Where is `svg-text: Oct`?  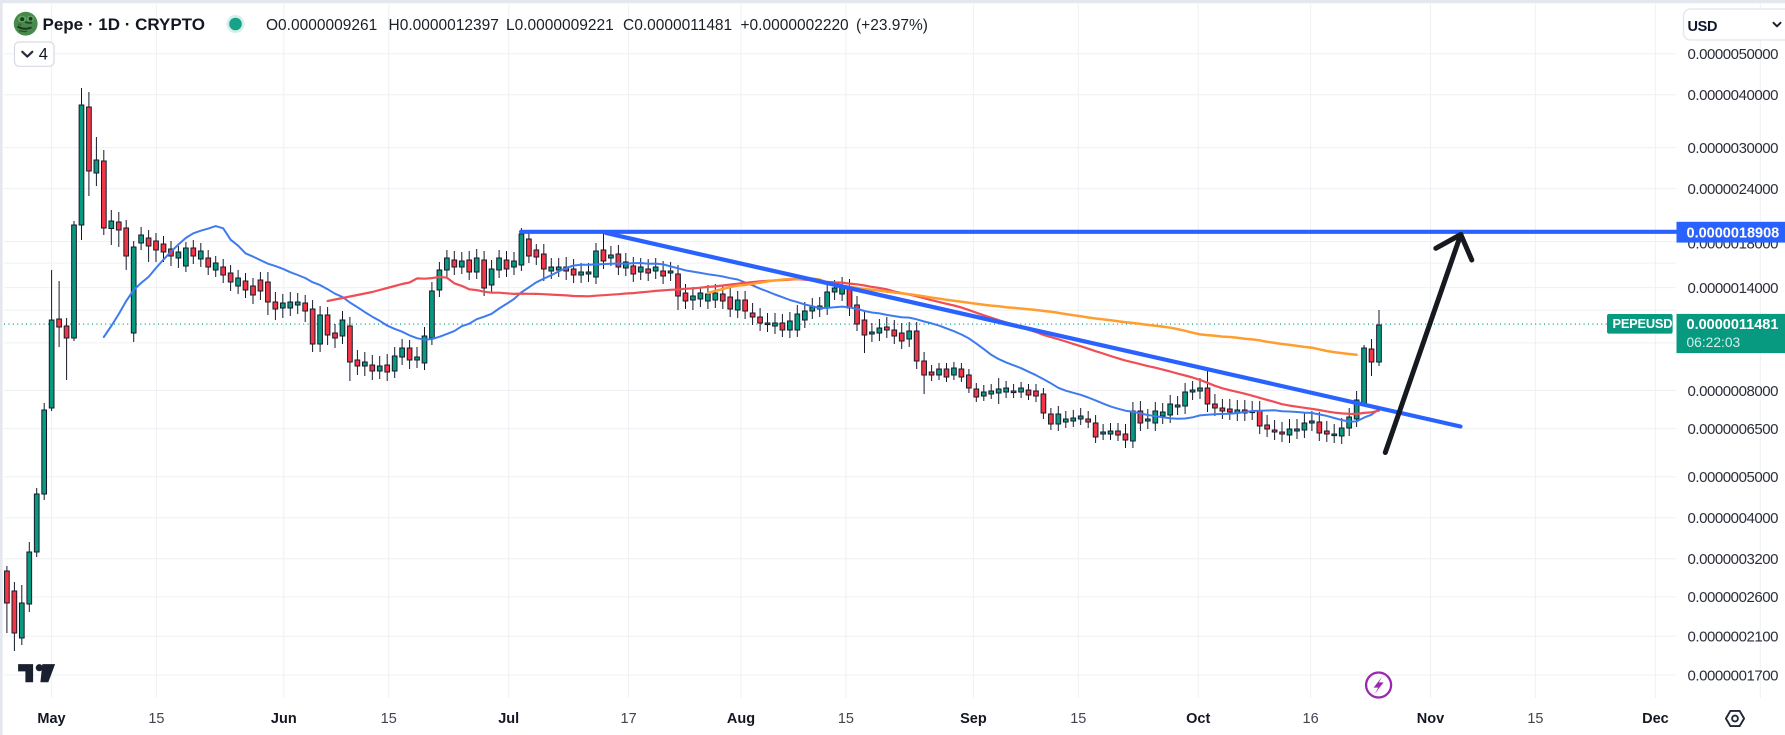
svg-text: Oct is located at coordinates (1198, 719).